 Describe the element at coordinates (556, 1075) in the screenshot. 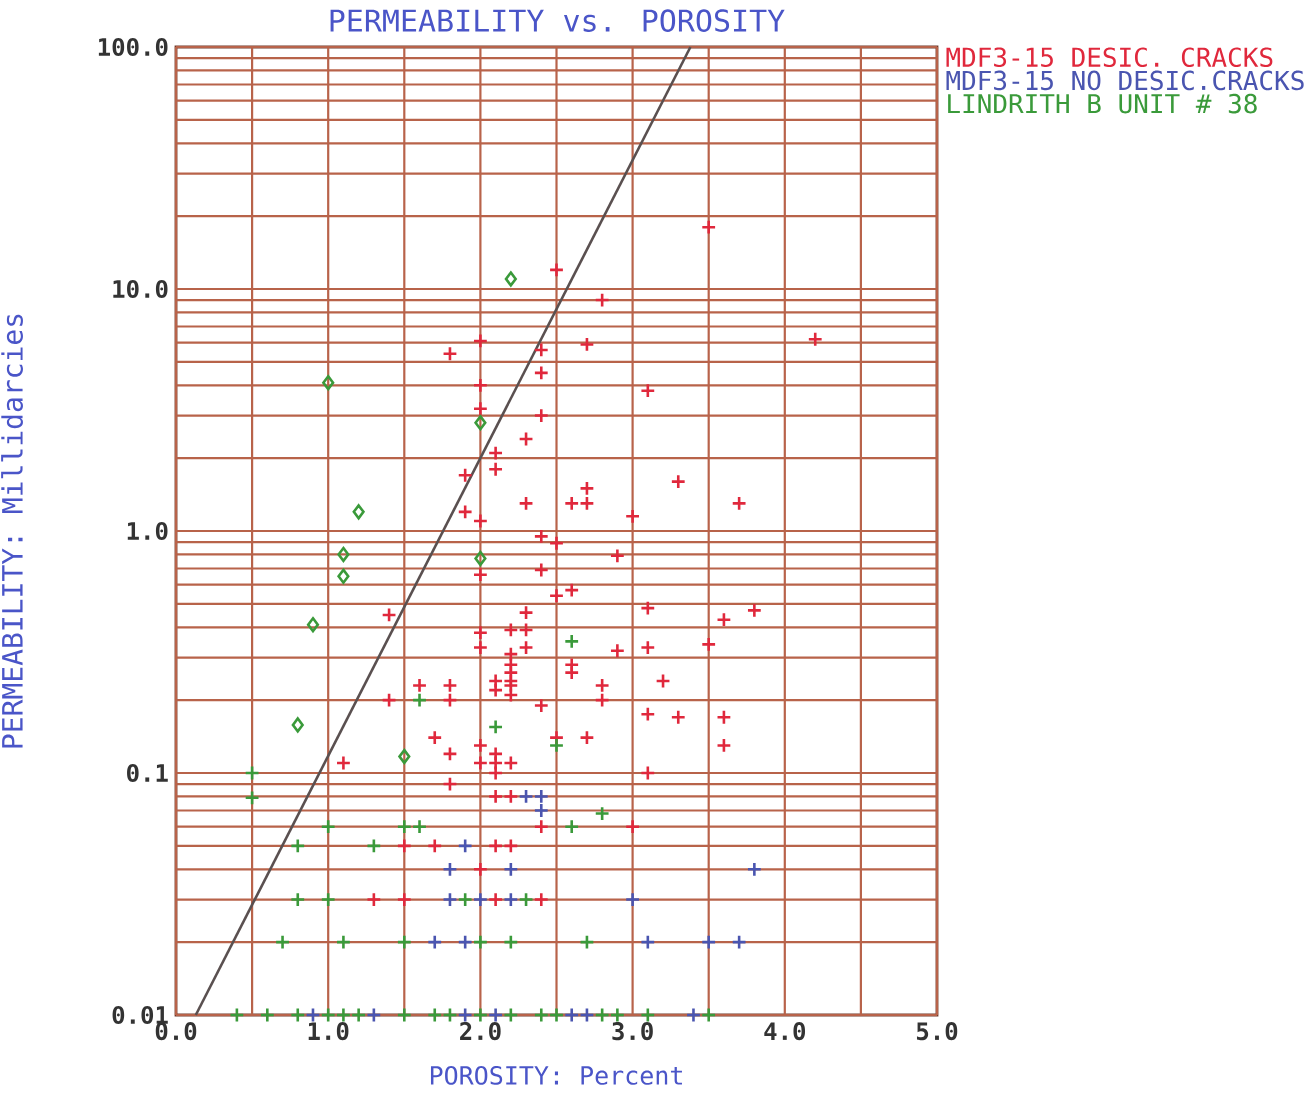

I see `x-axis-title: POROSITY: Percent` at that location.